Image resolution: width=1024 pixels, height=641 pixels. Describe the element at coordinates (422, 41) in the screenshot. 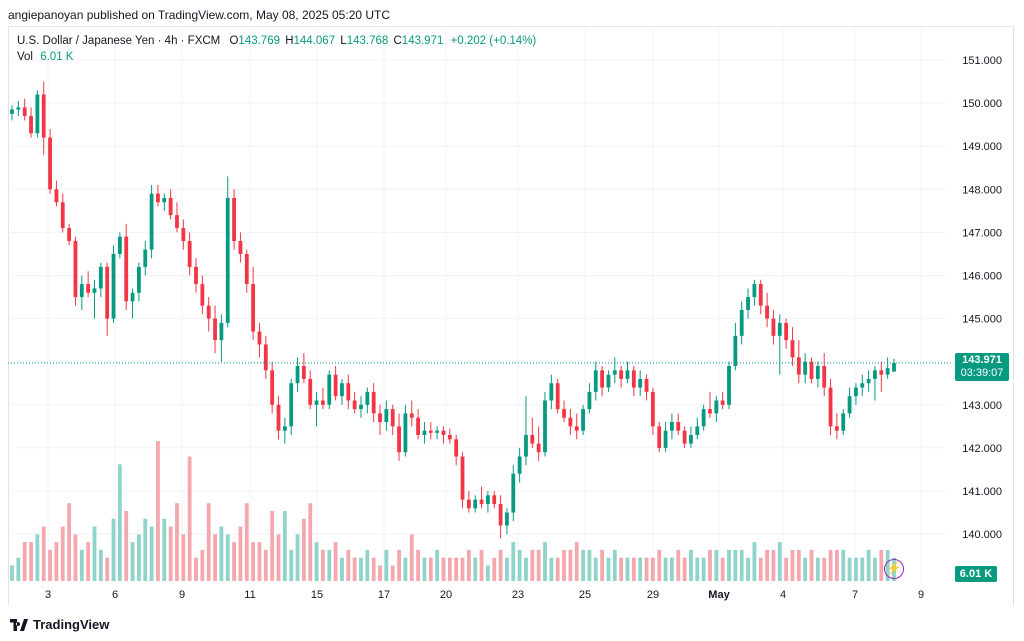

I see `legend-c-value: 143.971` at that location.